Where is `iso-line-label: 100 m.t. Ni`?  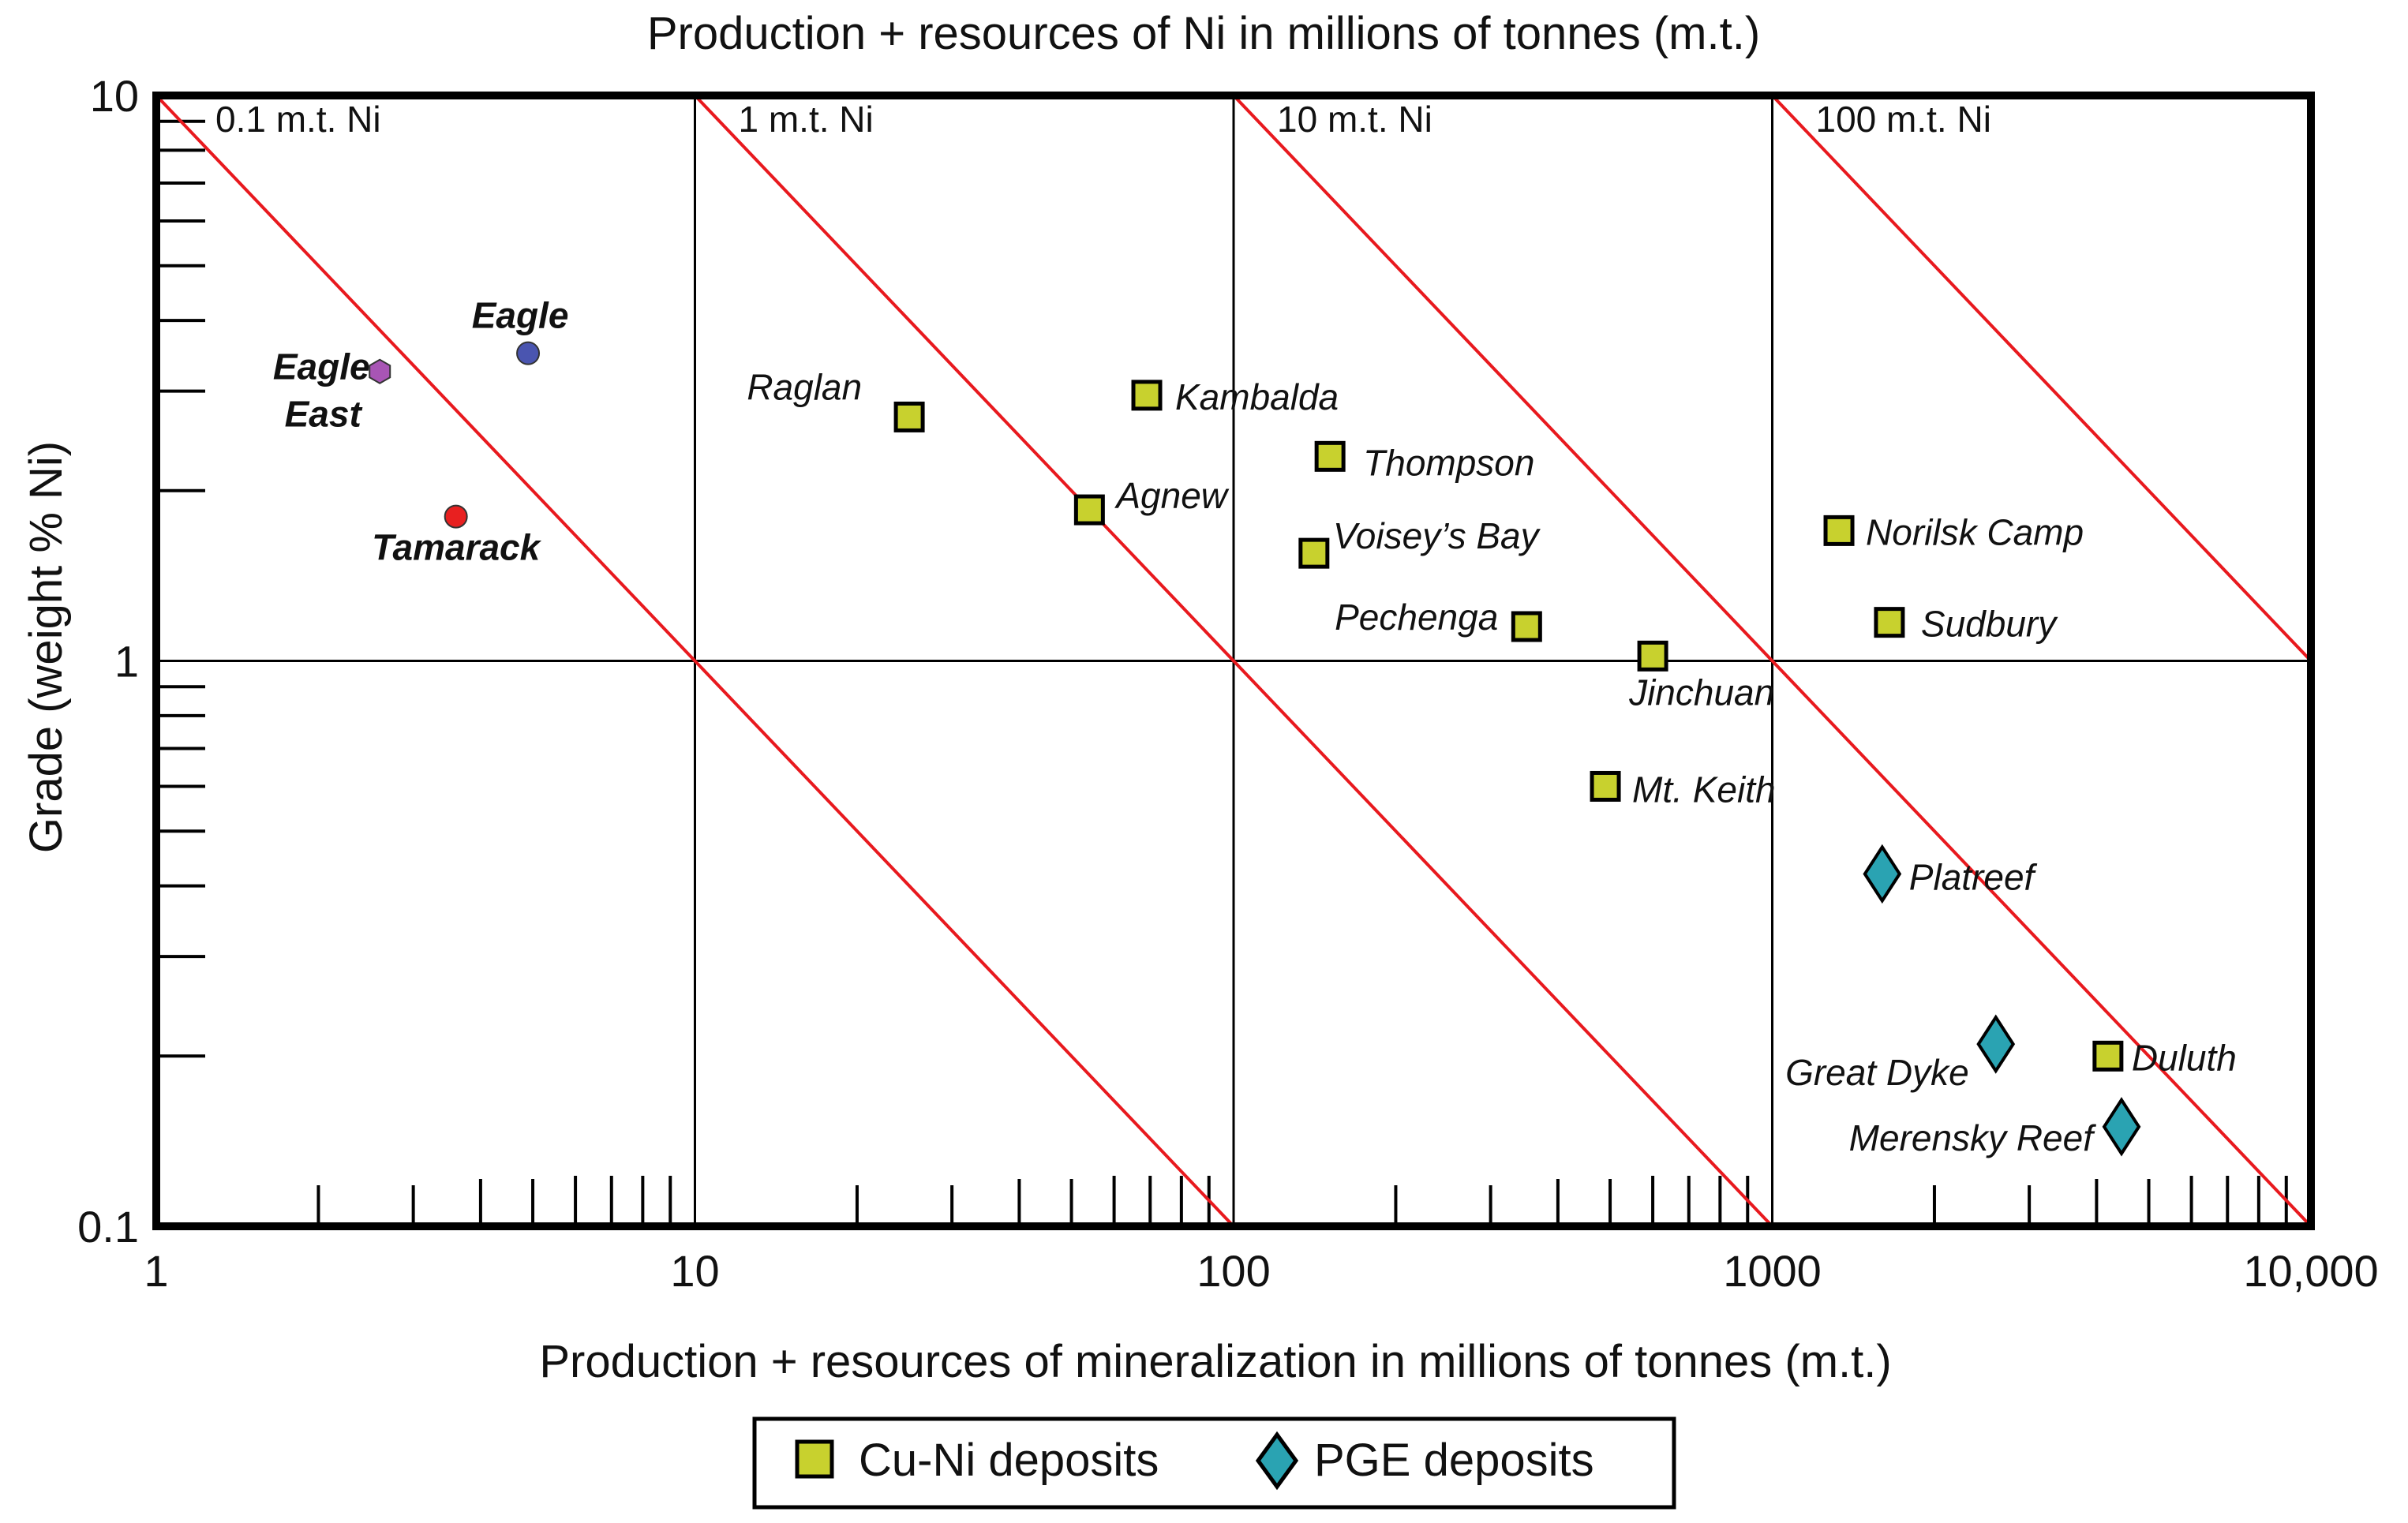
iso-line-label: 100 m.t. Ni is located at coordinates (1903, 119).